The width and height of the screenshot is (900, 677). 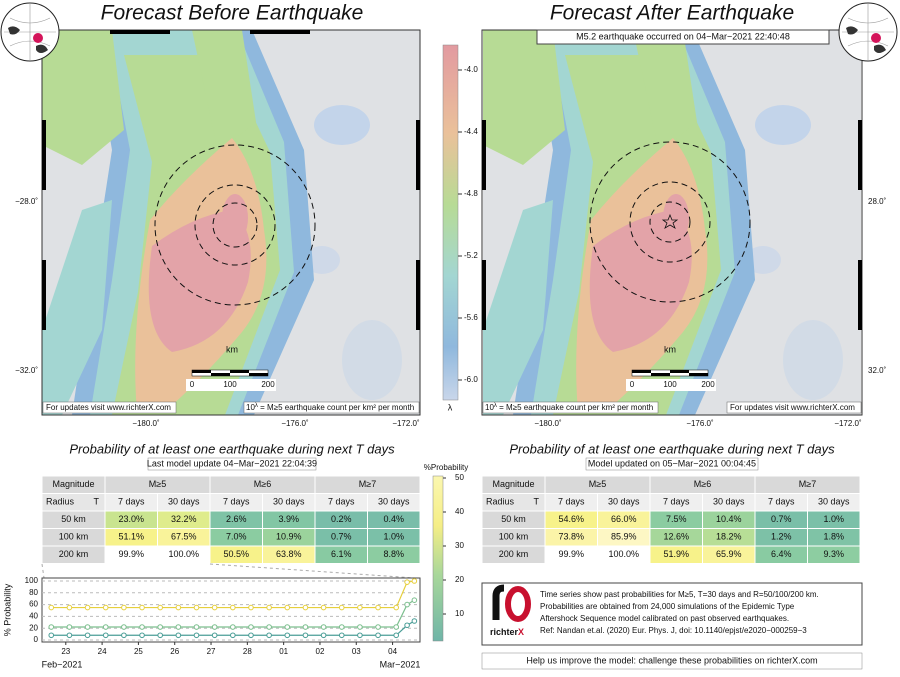 What do you see at coordinates (571, 519) in the screenshot?
I see `table-value: 54.6%` at bounding box center [571, 519].